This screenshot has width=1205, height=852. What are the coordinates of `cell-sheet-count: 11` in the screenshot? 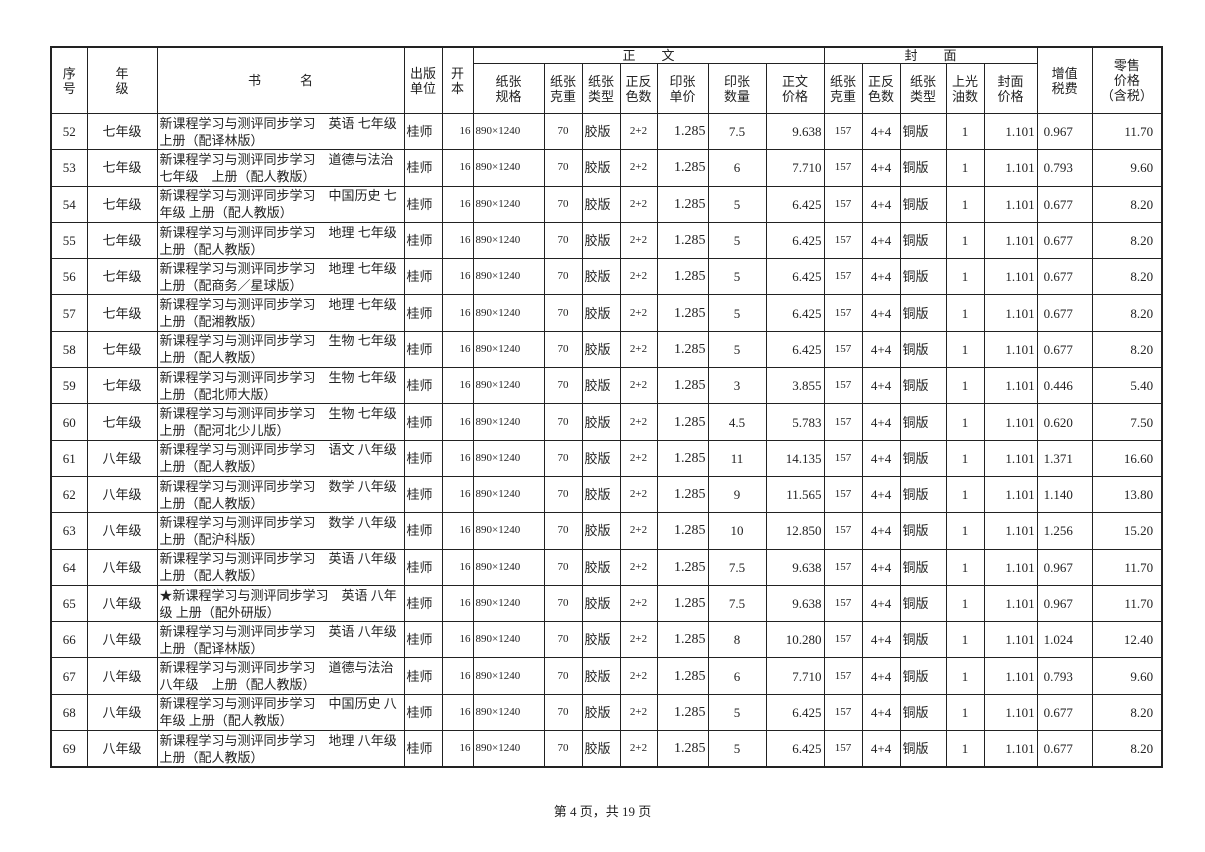 It's located at (737, 458).